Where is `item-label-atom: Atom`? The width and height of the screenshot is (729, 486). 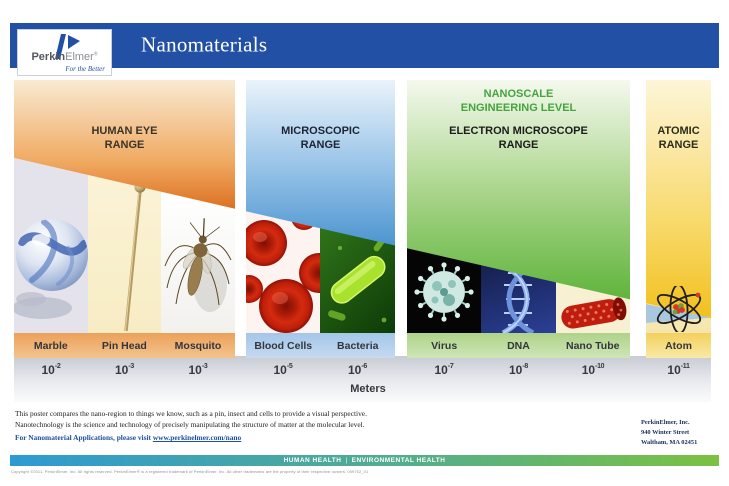
item-label-atom: Atom is located at coordinates (678, 345).